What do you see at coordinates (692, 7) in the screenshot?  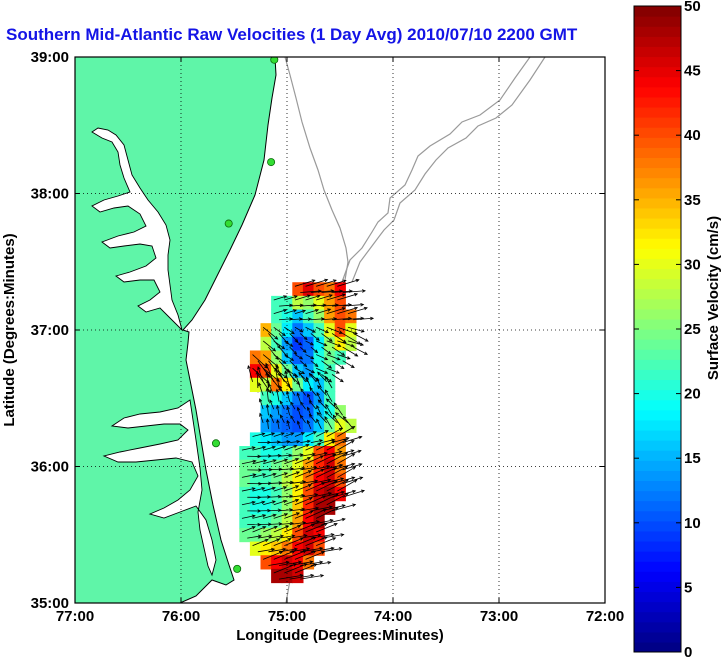 I see `colorbar-tick-label: 50` at bounding box center [692, 7].